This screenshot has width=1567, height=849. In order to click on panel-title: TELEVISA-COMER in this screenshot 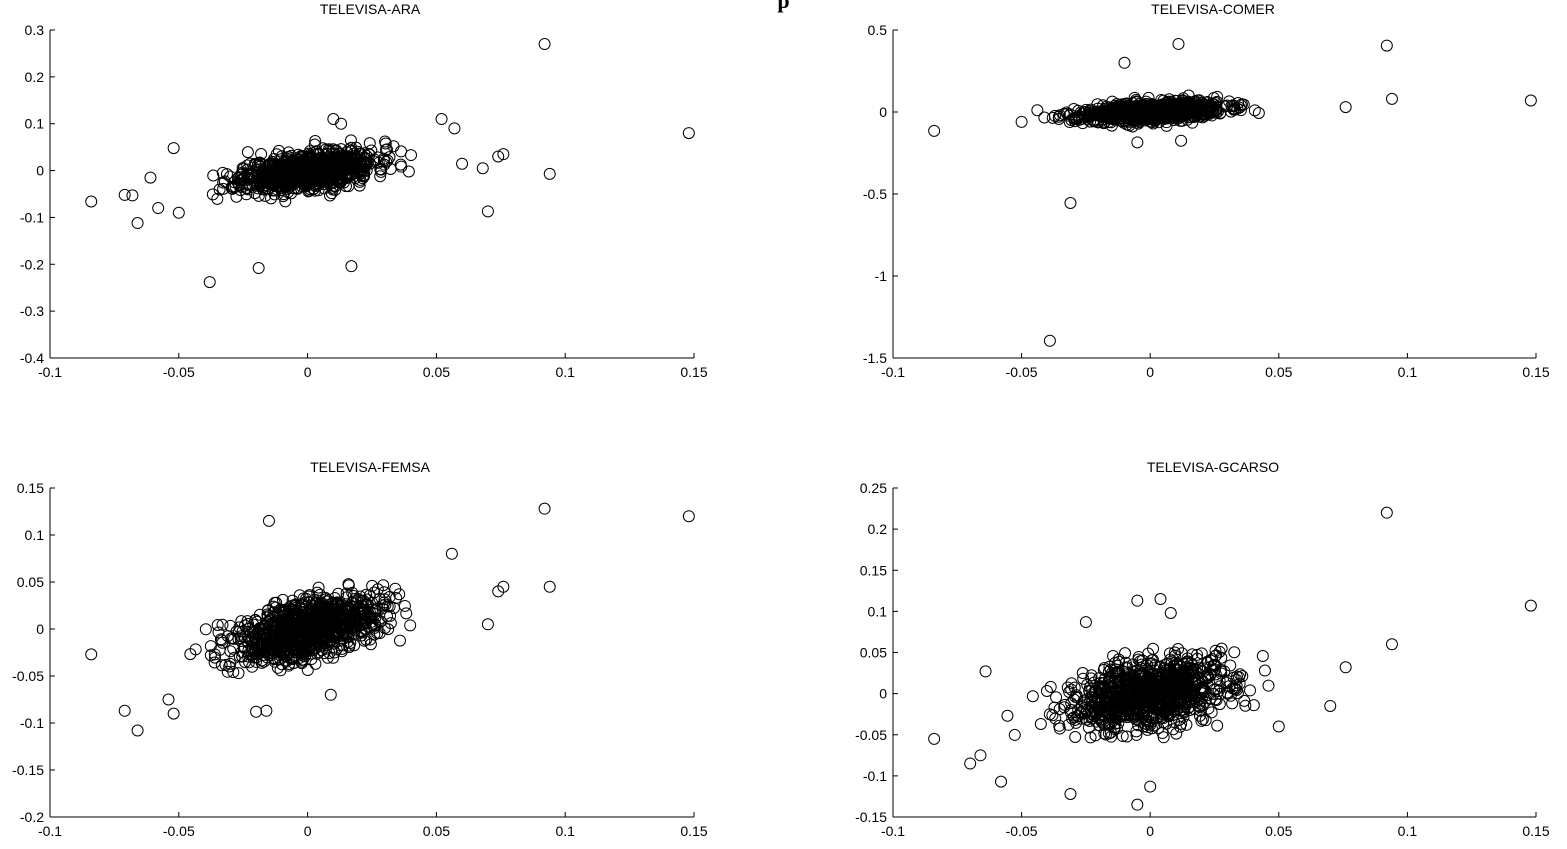, I will do `click(1213, 9)`.